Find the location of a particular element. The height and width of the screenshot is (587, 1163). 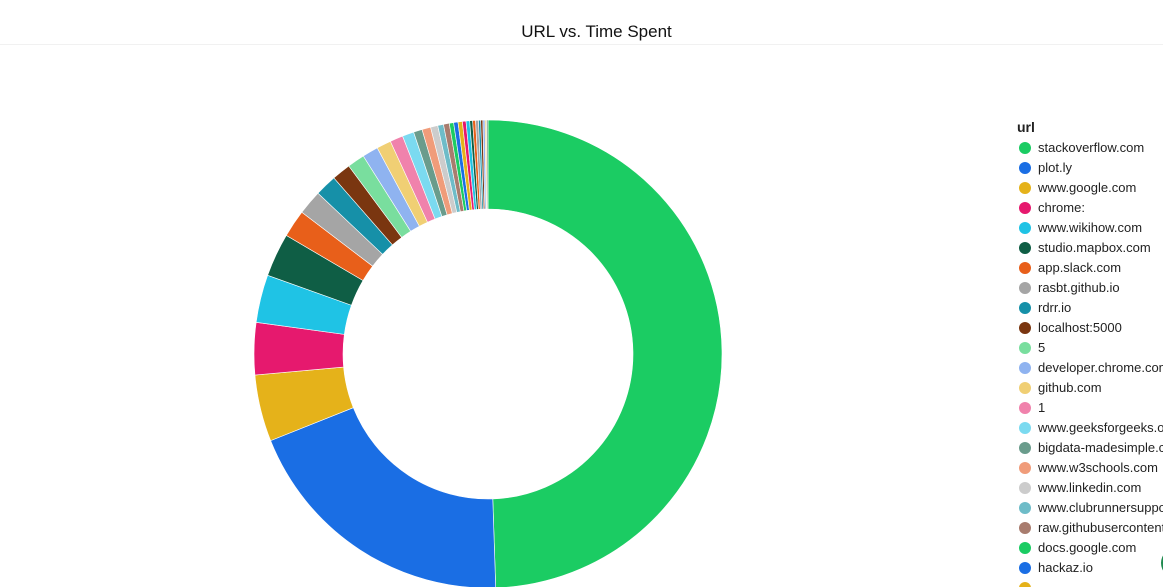

legend-item: stackoverflow.com is located at coordinates (1090, 148).